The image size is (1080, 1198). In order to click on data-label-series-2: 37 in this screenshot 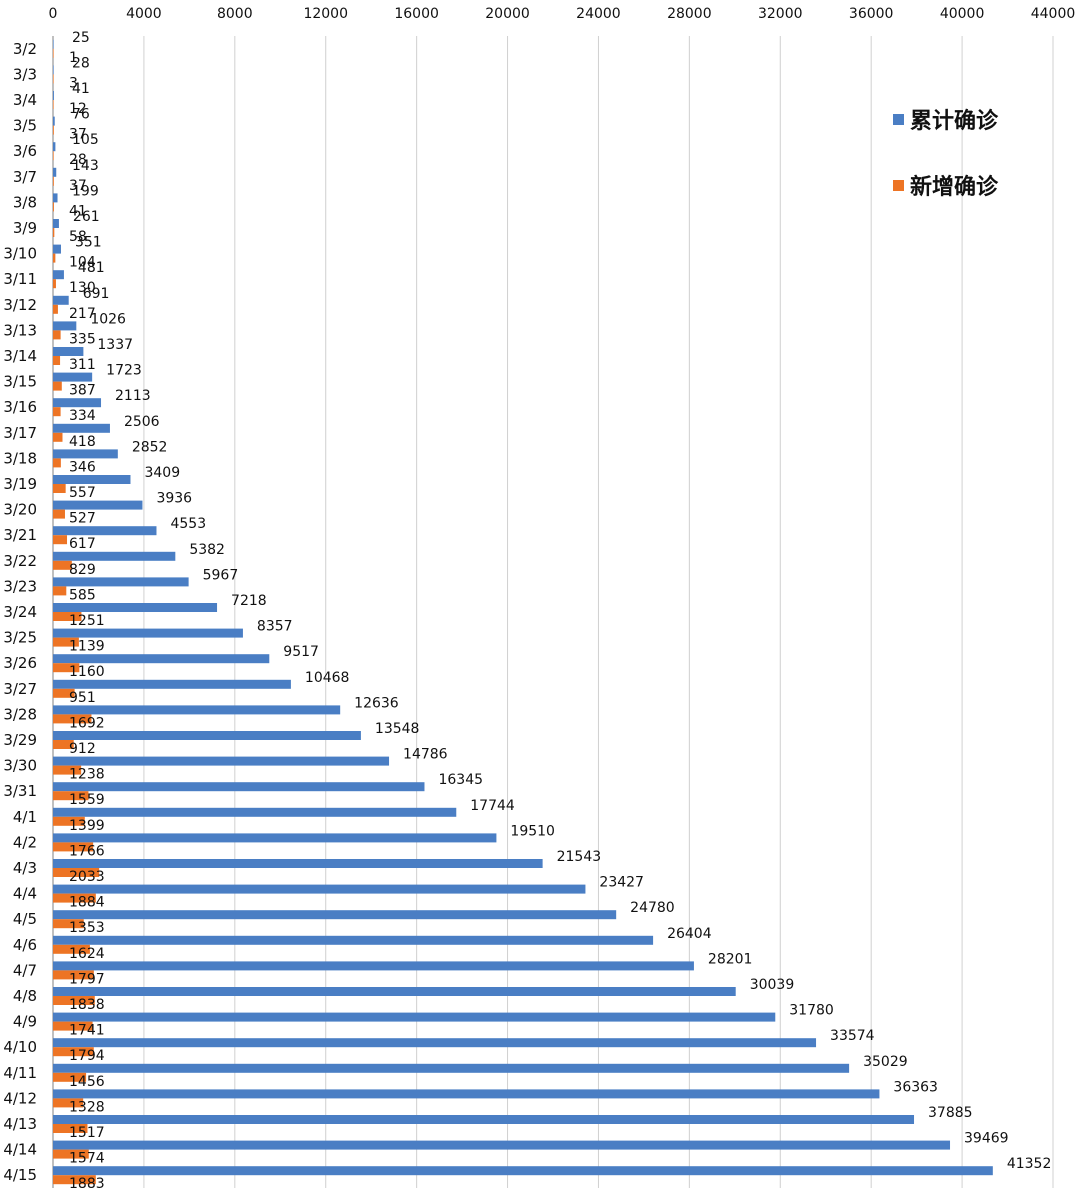, I will do `click(78, 186)`.